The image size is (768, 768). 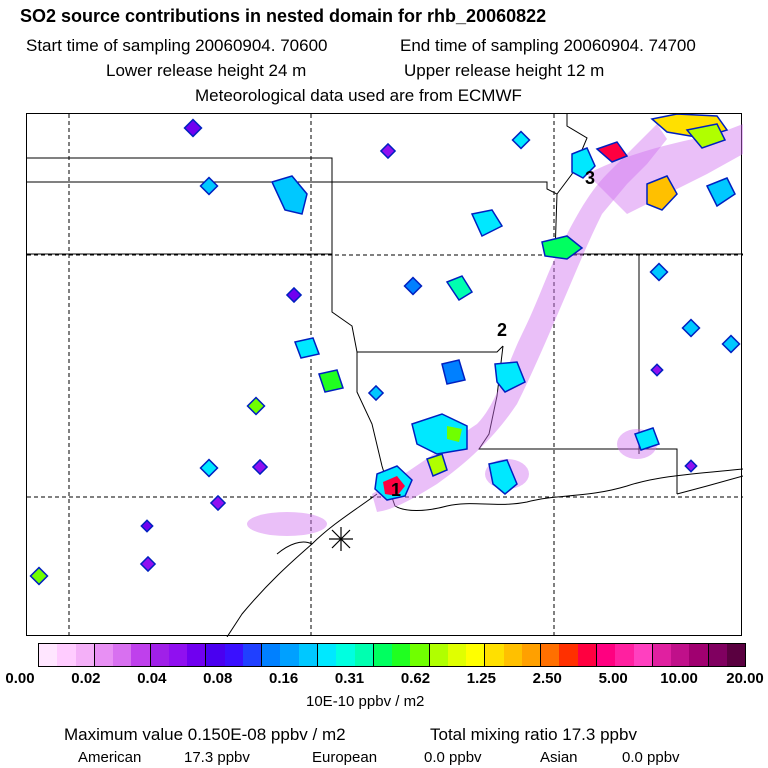 I want to click on european-label: European, so click(x=345, y=757).